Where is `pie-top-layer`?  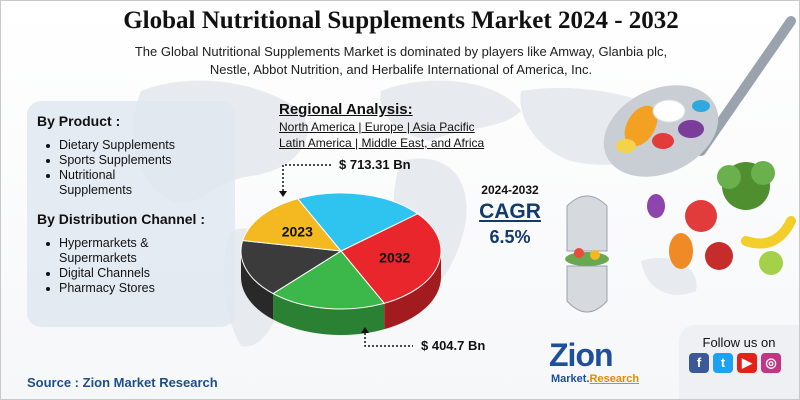
pie-top-layer is located at coordinates (341, 251).